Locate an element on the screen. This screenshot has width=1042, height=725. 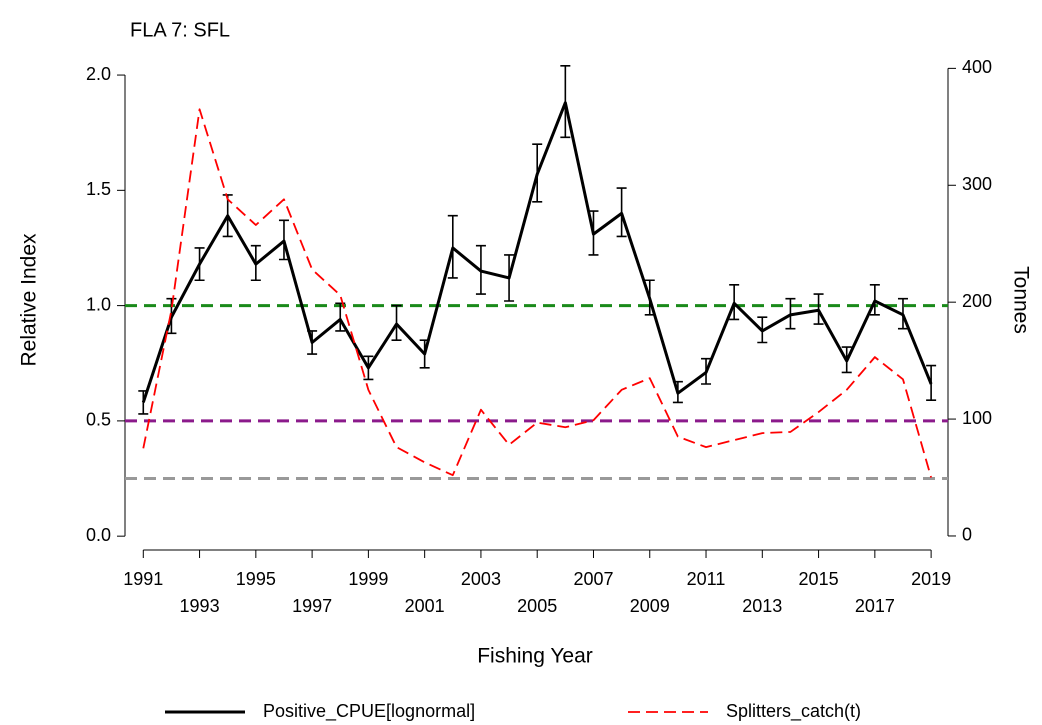
y-tick-label: 0.0 is located at coordinates (98, 535).